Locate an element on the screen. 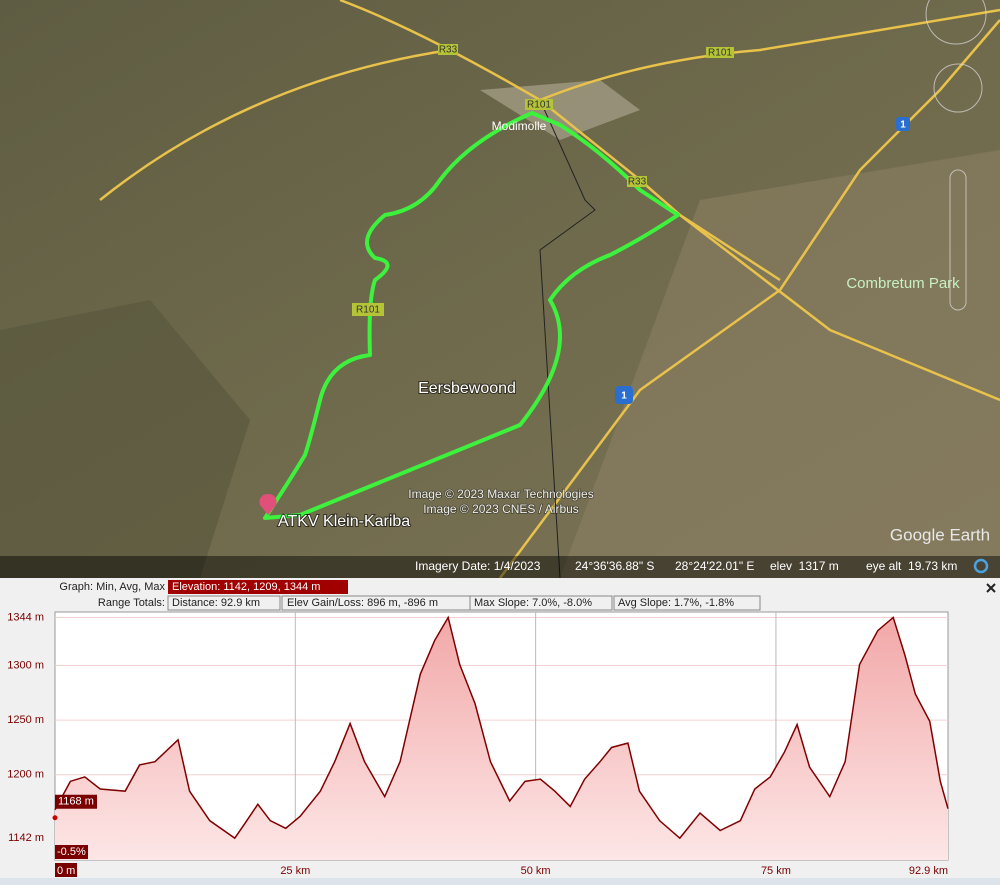  placemark-label: ATKV Klein-Kariba is located at coordinates (344, 521).